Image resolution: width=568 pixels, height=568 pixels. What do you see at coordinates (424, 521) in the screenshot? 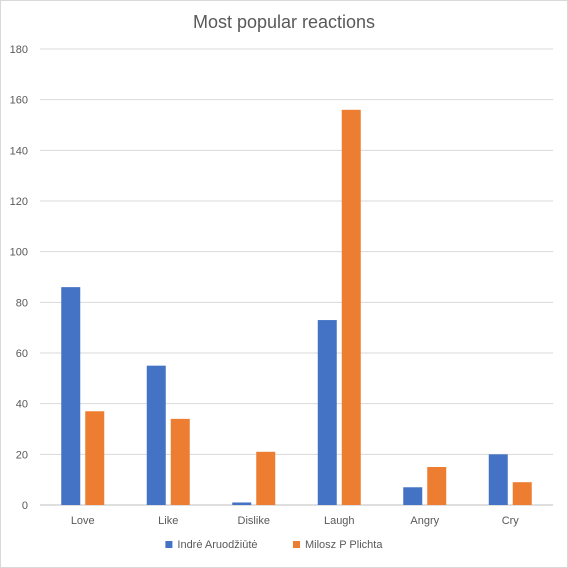
I see `x-tick-label: Angry` at bounding box center [424, 521].